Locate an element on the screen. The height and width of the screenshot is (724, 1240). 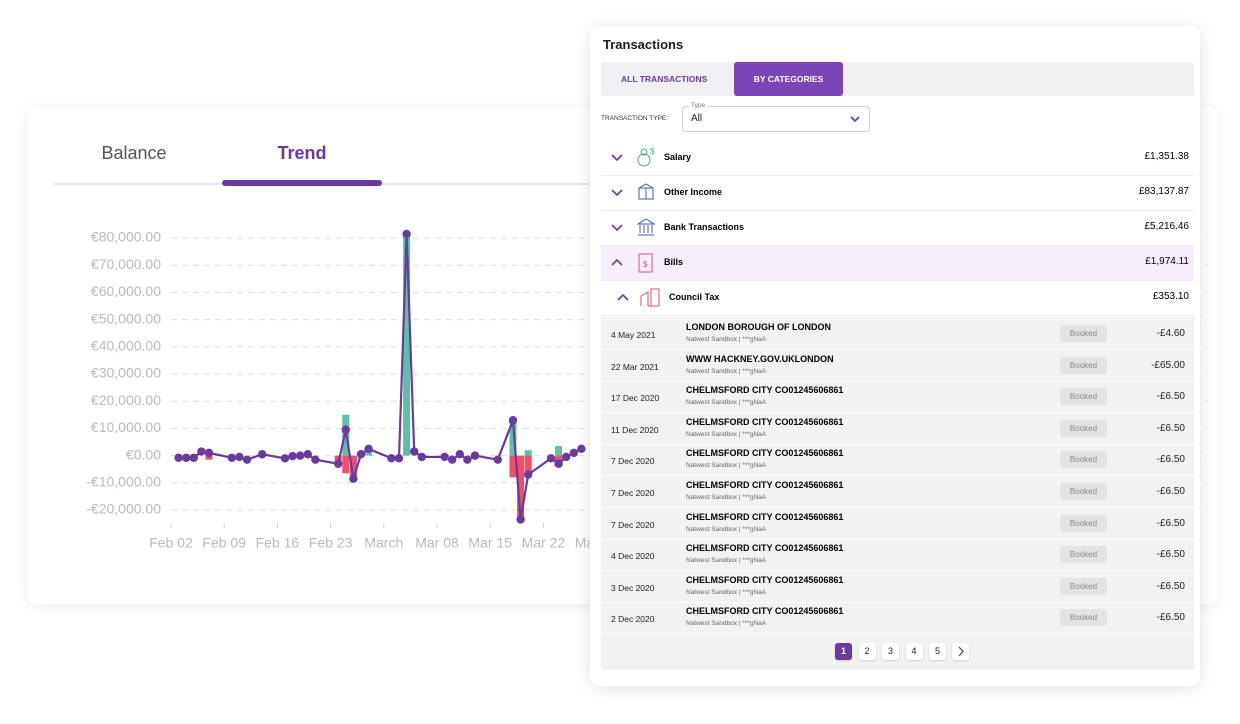
page-button: 2 is located at coordinates (867, 651).